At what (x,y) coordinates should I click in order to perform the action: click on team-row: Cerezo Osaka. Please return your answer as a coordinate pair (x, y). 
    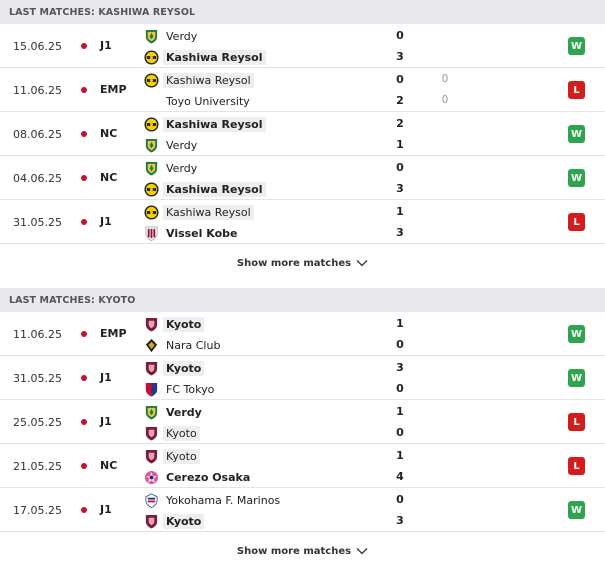
    Looking at the image, I should click on (197, 477).